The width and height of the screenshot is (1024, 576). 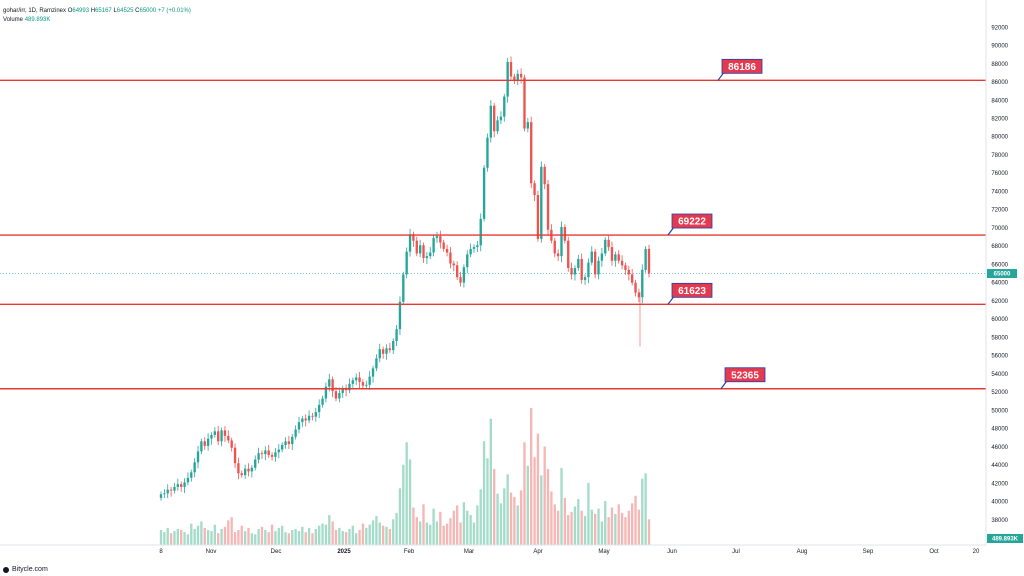 I want to click on brand-logo-icon, so click(x=6, y=569).